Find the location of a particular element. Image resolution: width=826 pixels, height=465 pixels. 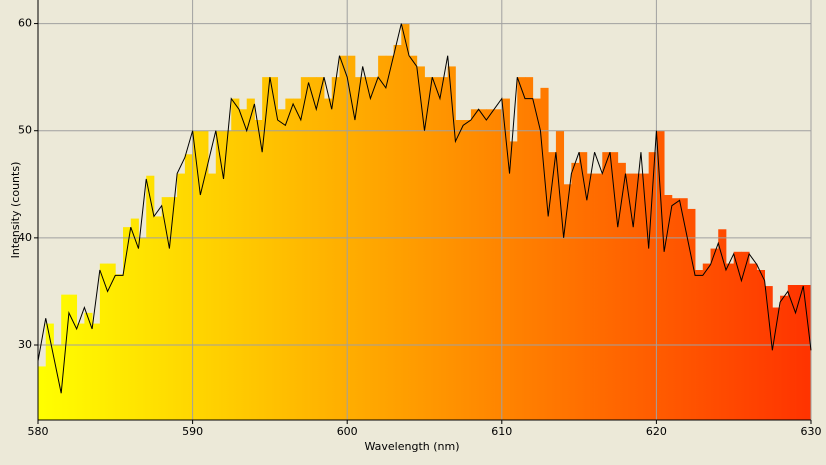

x-tick-label: 620 is located at coordinates (656, 431).